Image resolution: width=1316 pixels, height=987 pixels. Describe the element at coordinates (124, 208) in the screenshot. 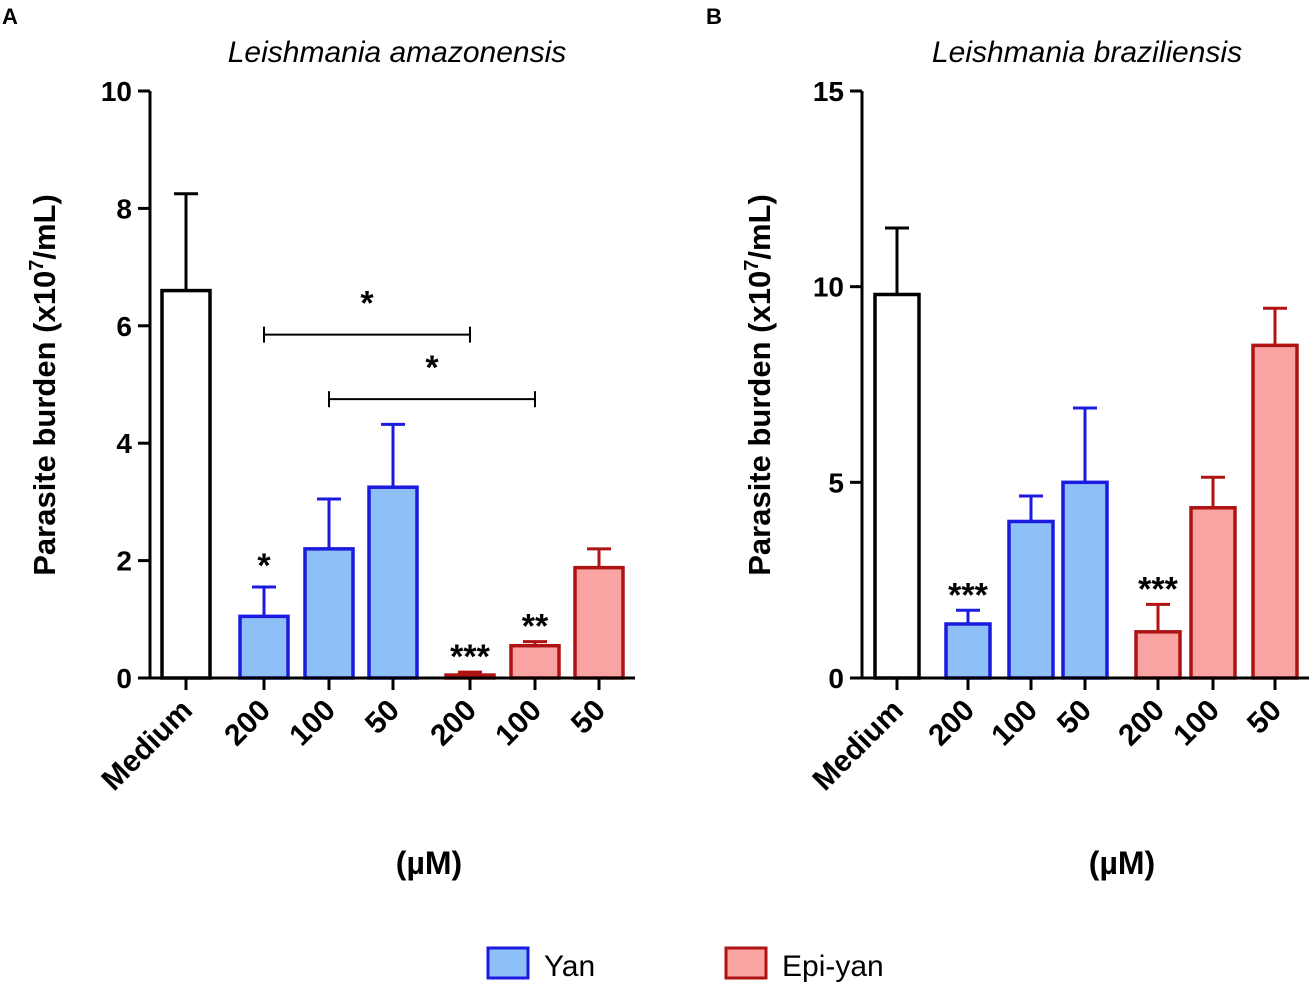

I see `y-tick-label: 8` at that location.